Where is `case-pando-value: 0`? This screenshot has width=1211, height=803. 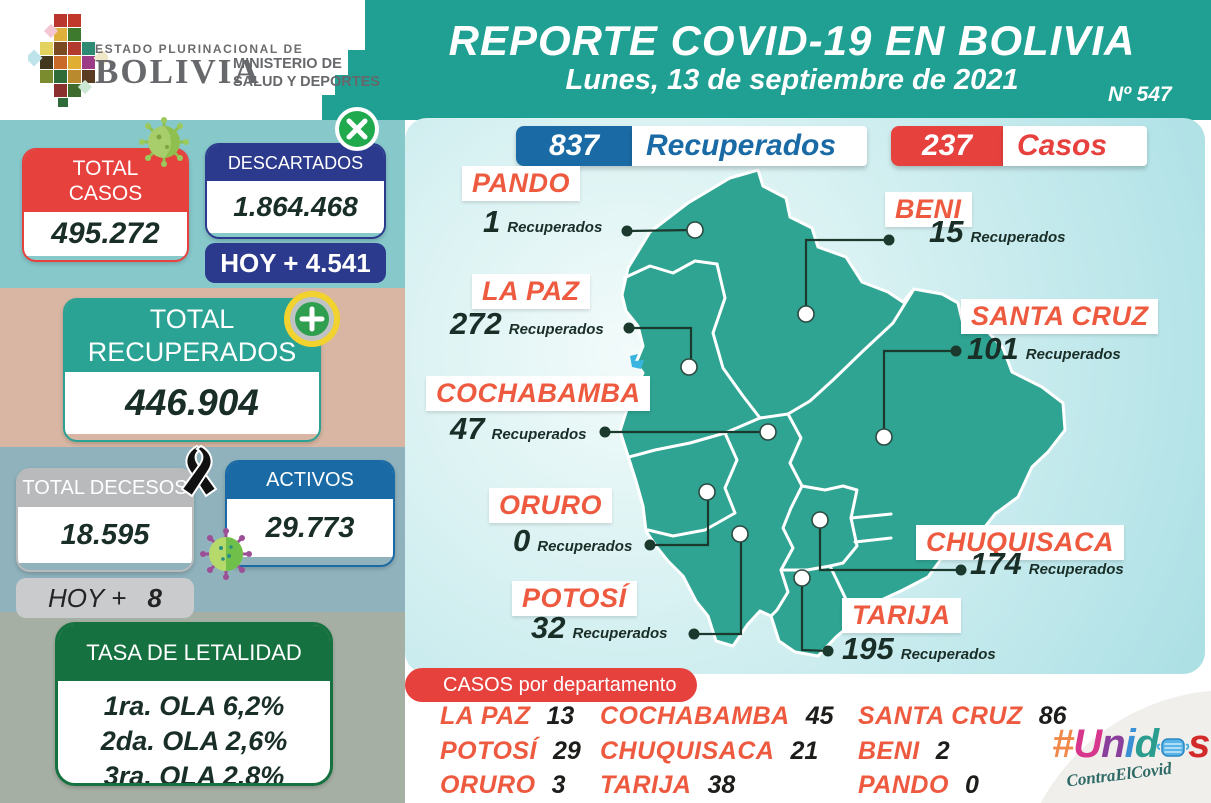 case-pando-value: 0 is located at coordinates (971, 785).